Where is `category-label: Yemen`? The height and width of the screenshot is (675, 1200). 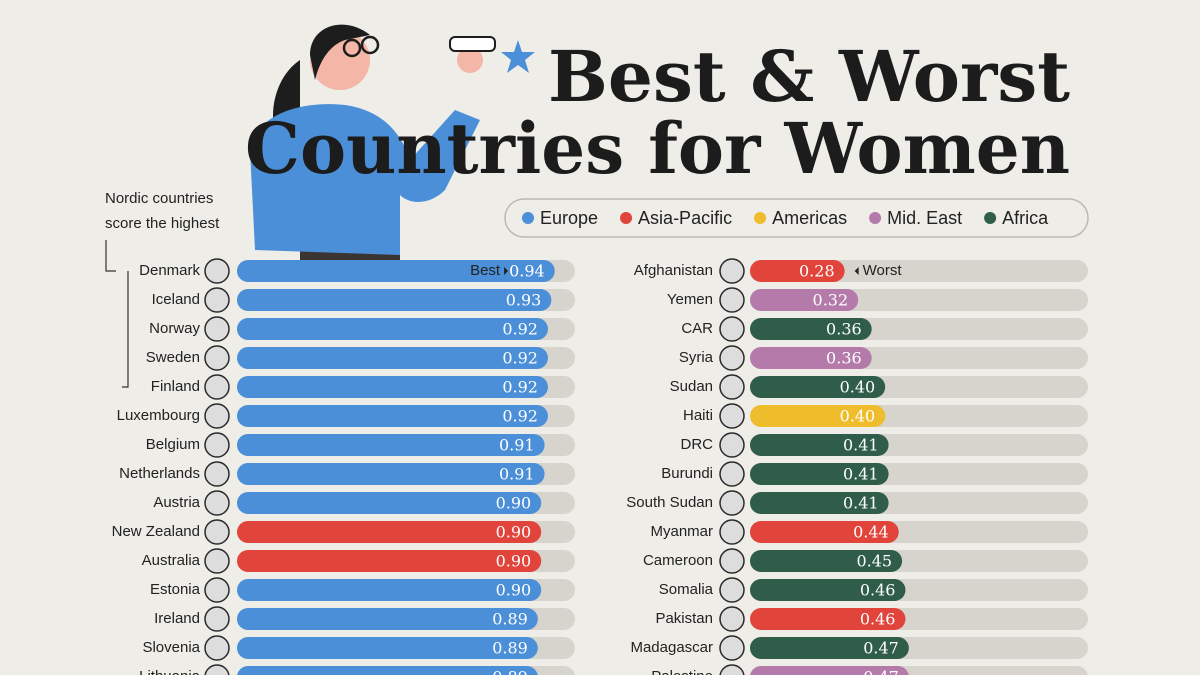 category-label: Yemen is located at coordinates (690, 299).